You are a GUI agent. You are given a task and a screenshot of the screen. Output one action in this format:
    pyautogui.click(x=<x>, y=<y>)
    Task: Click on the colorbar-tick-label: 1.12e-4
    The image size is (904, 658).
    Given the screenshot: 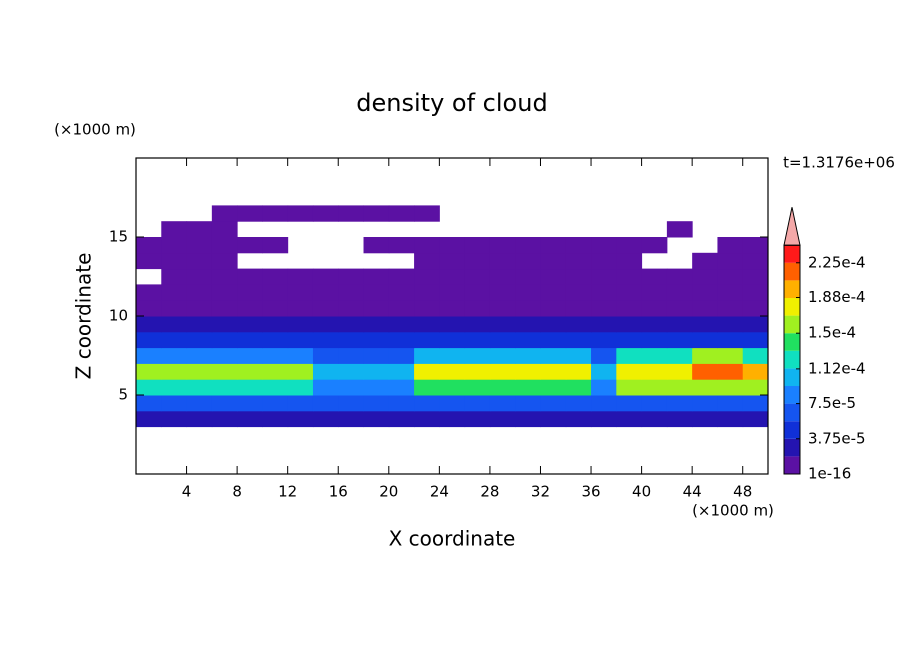 What is the action you would take?
    pyautogui.click(x=837, y=368)
    